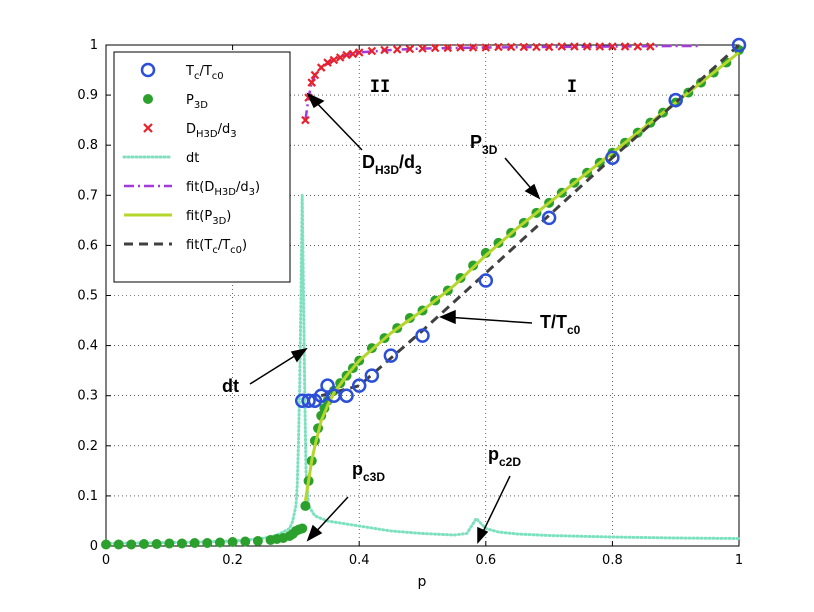  I want to click on x-tick-label: 0.2, so click(232, 560).